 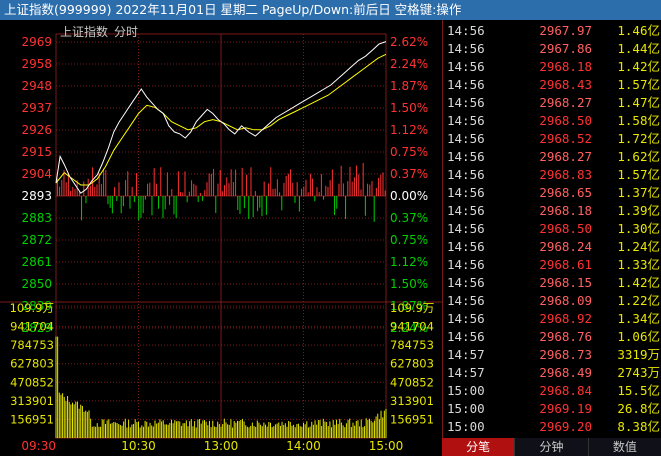 I want to click on volume-bars, so click(x=221, y=387).